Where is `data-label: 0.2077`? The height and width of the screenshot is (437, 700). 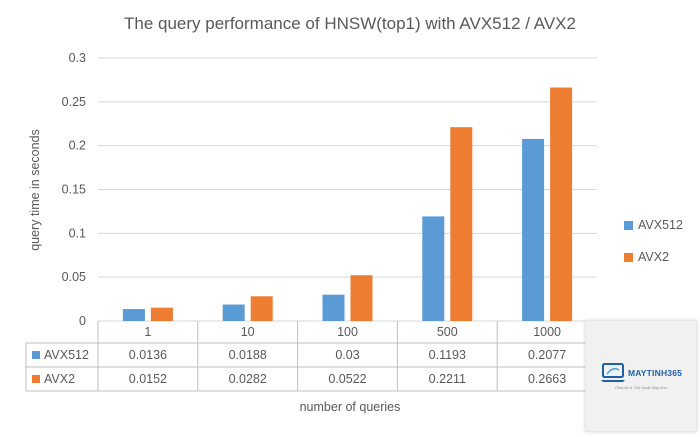
data-label: 0.2077 is located at coordinates (547, 355).